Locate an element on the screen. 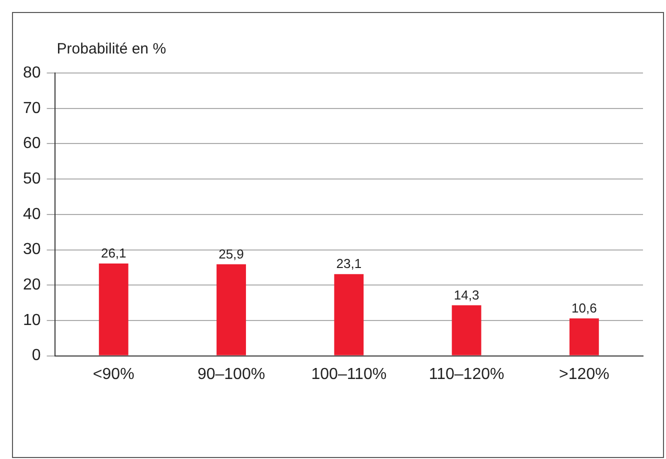 The width and height of the screenshot is (666, 459). y-tick-label: 60 is located at coordinates (32, 143).